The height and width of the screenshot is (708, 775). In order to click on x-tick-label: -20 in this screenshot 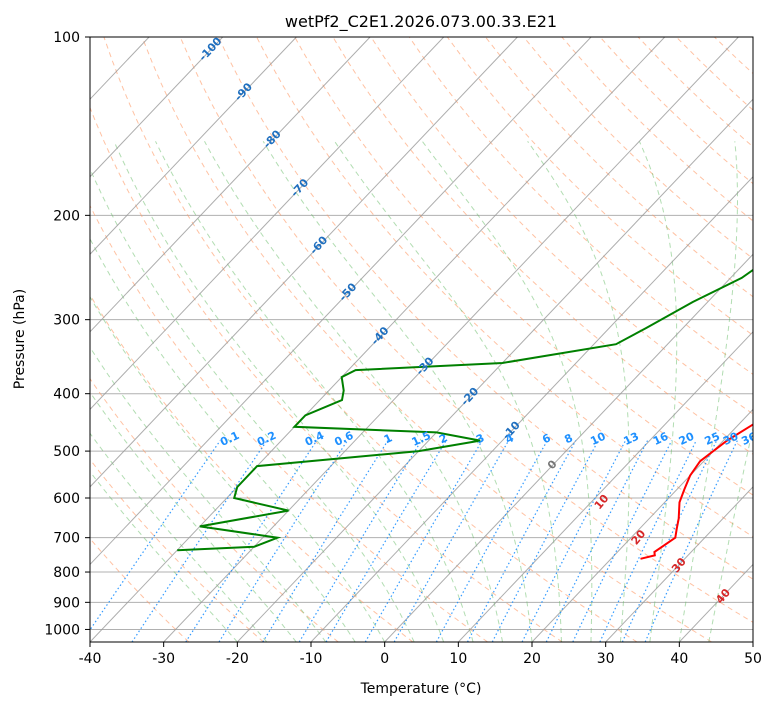, I will do `click(237, 659)`.